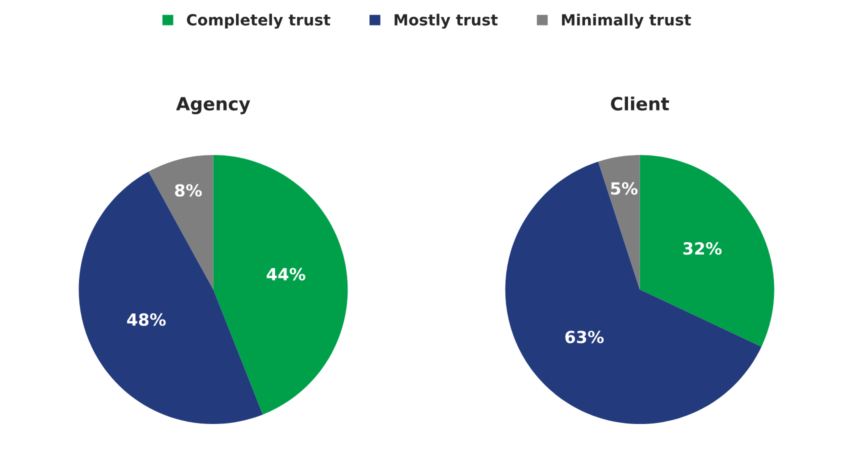  What do you see at coordinates (258, 21) in the screenshot?
I see `legend-label: Completely trust` at bounding box center [258, 21].